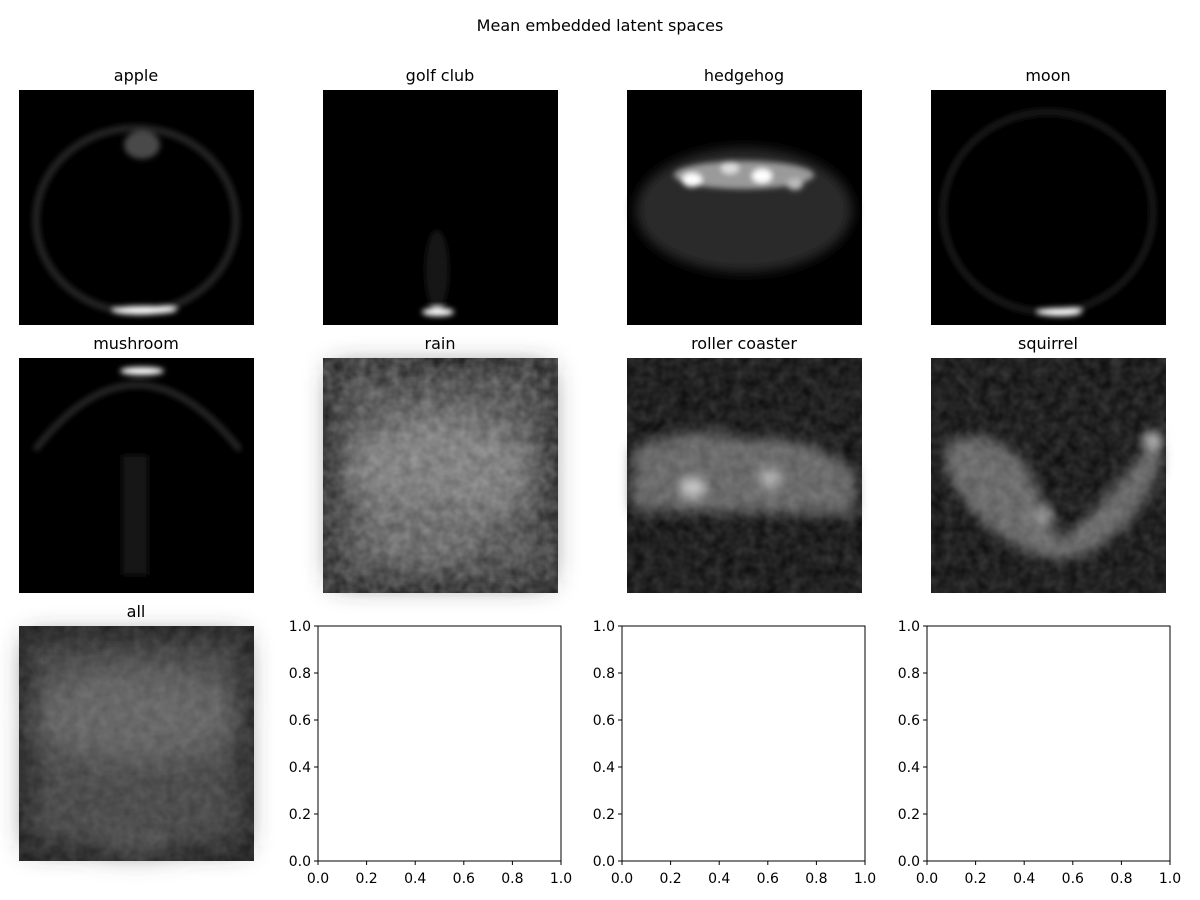  Describe the element at coordinates (136, 743) in the screenshot. I see `heatmap-all-noise` at that location.